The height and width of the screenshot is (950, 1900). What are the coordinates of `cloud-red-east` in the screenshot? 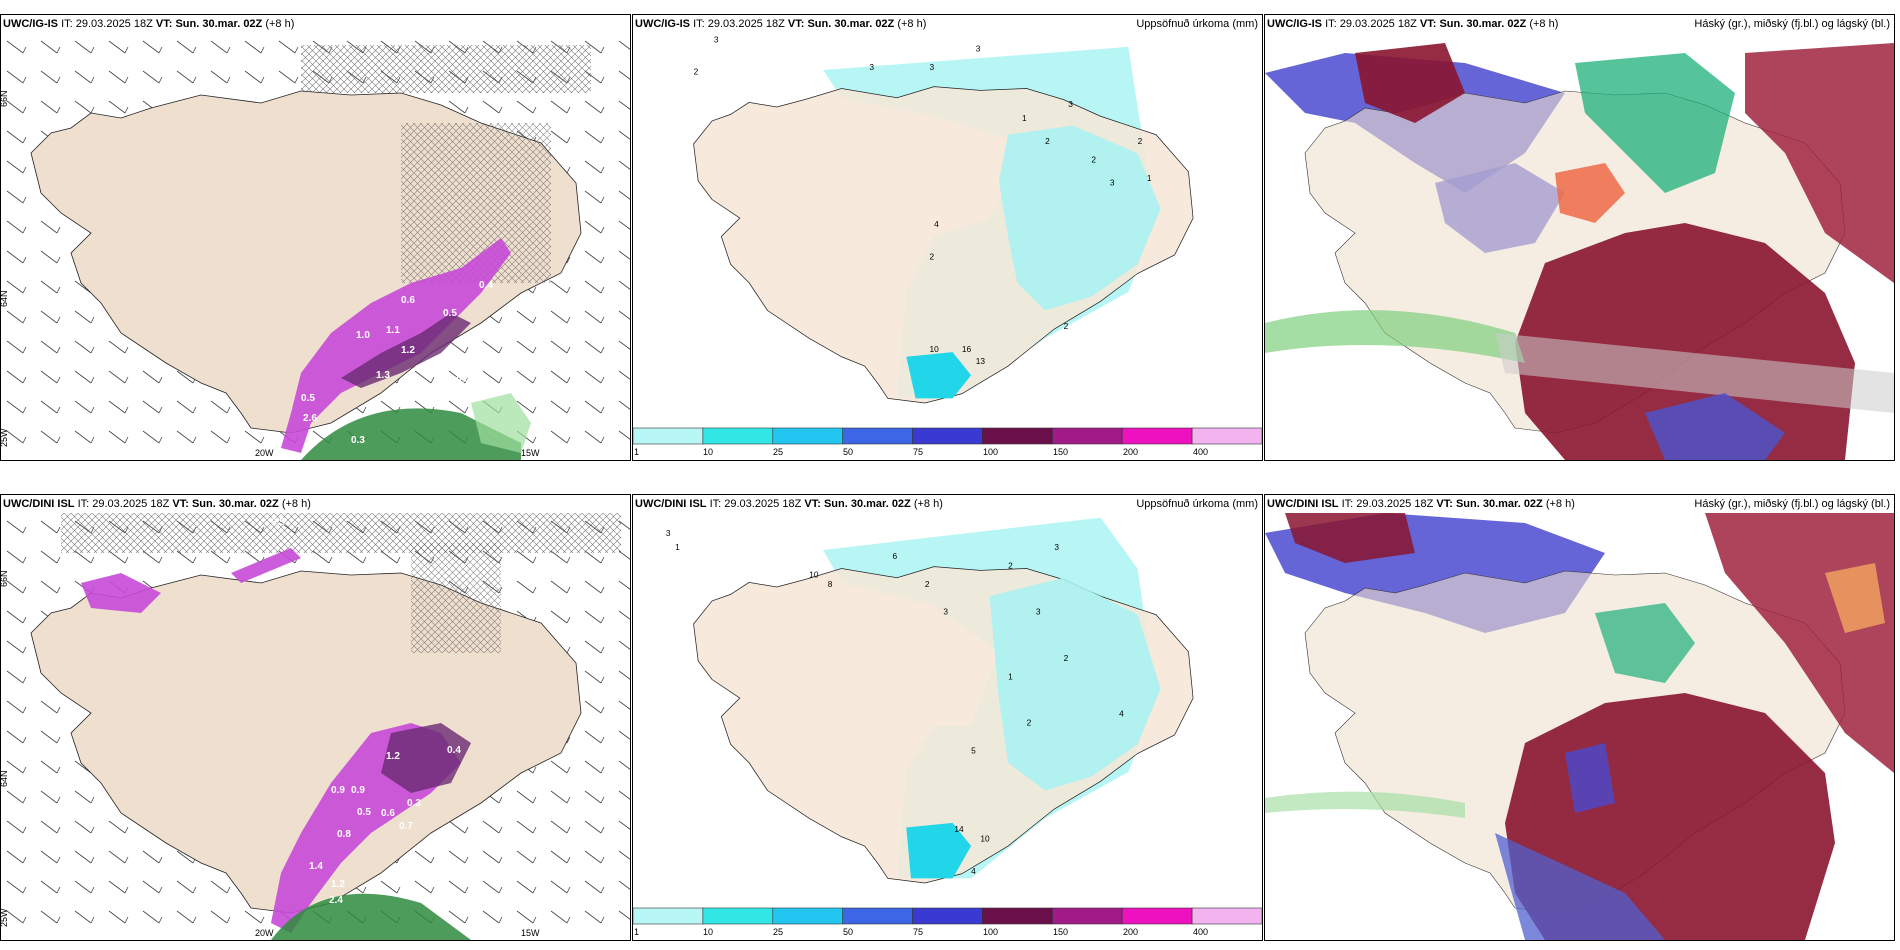 It's located at (1819, 163).